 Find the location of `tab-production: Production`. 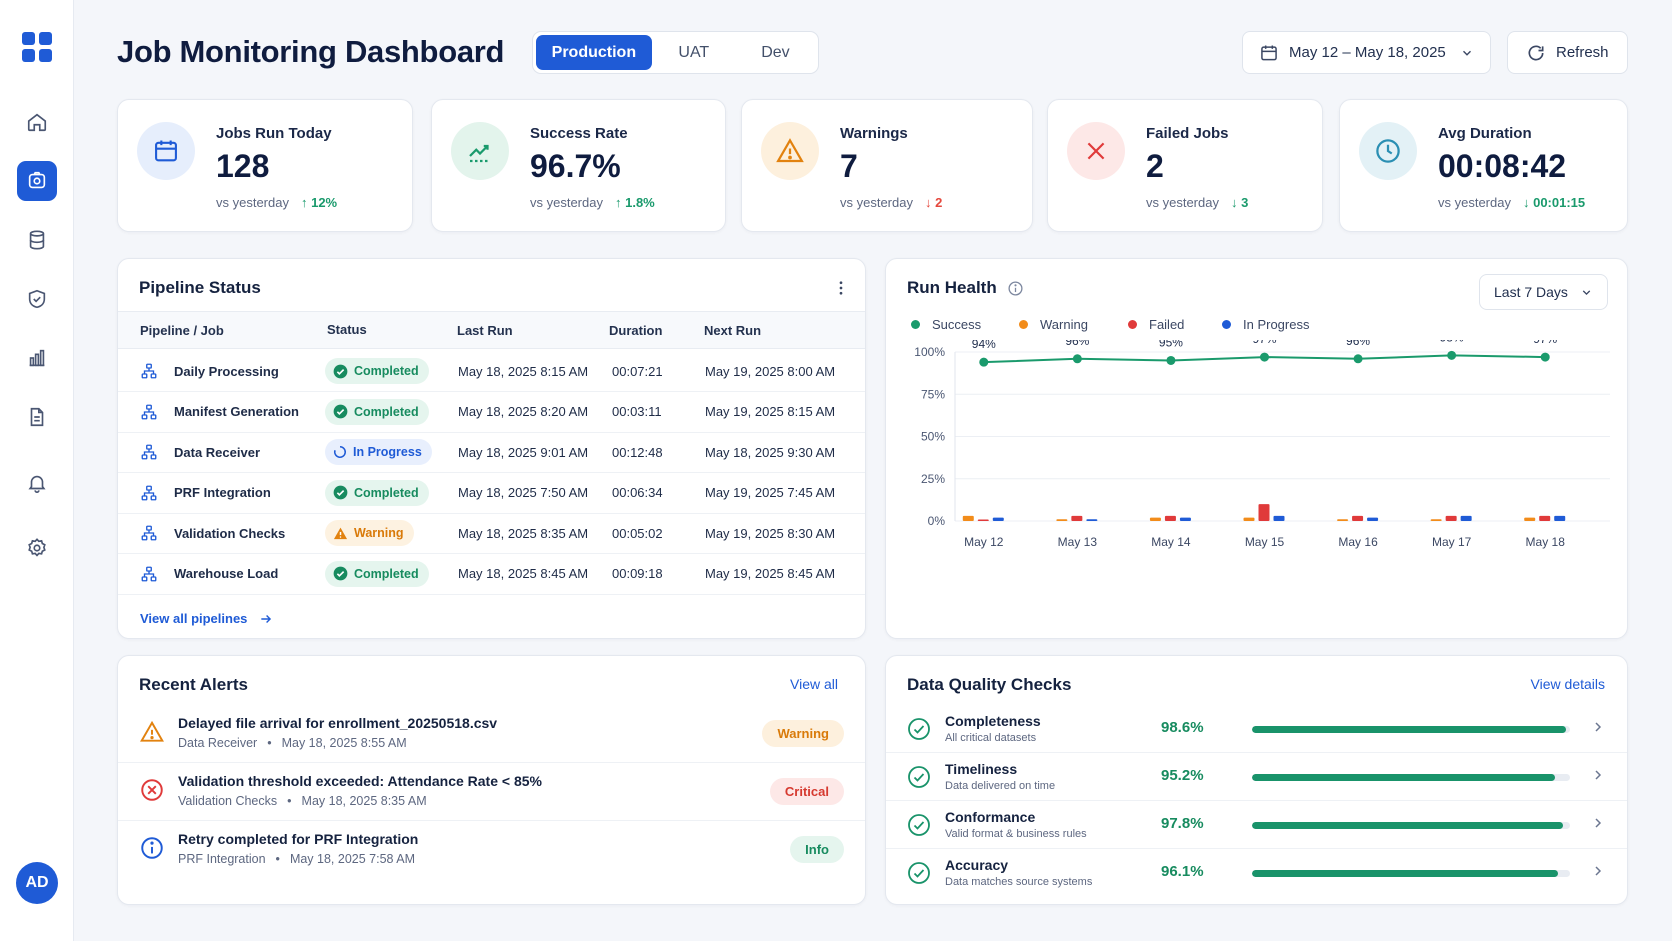

tab-production: Production is located at coordinates (594, 52).